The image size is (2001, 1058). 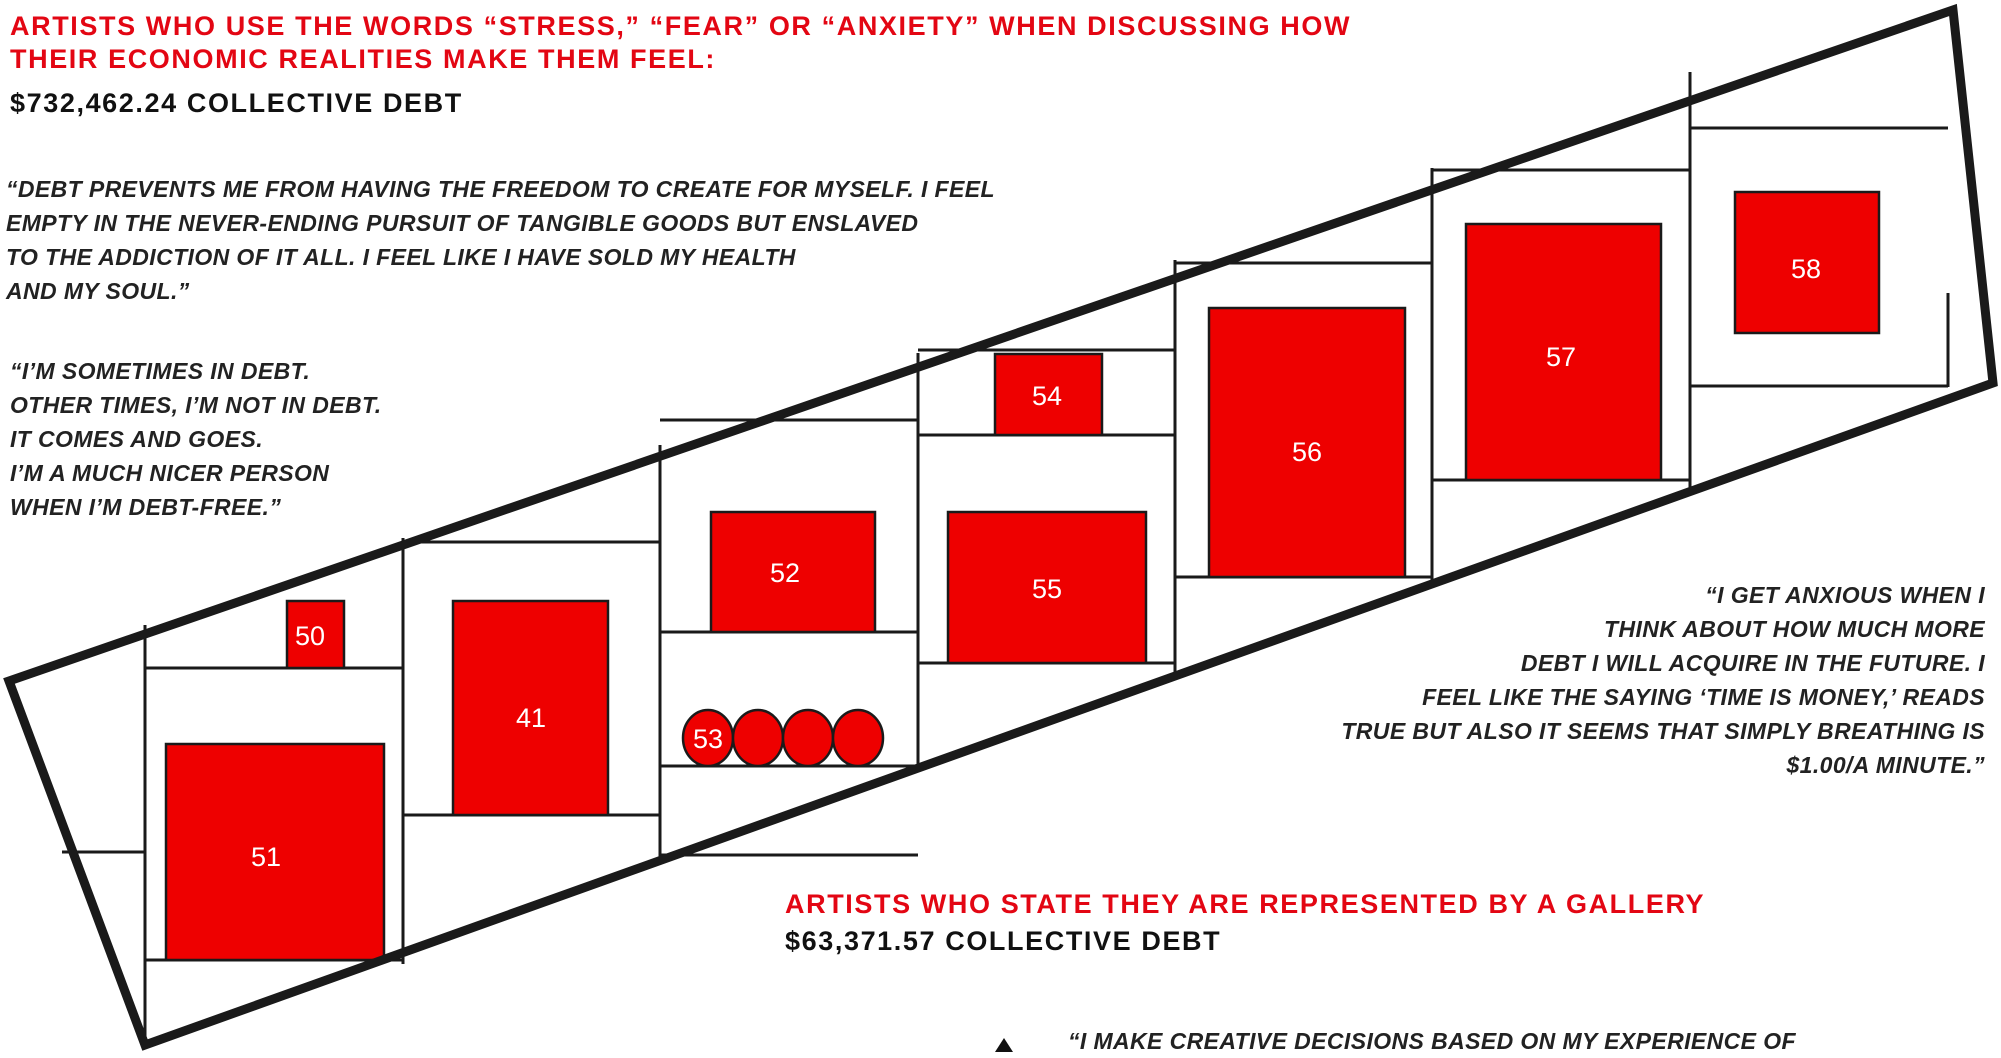 I want to click on package-54: 54, so click(x=1048, y=394).